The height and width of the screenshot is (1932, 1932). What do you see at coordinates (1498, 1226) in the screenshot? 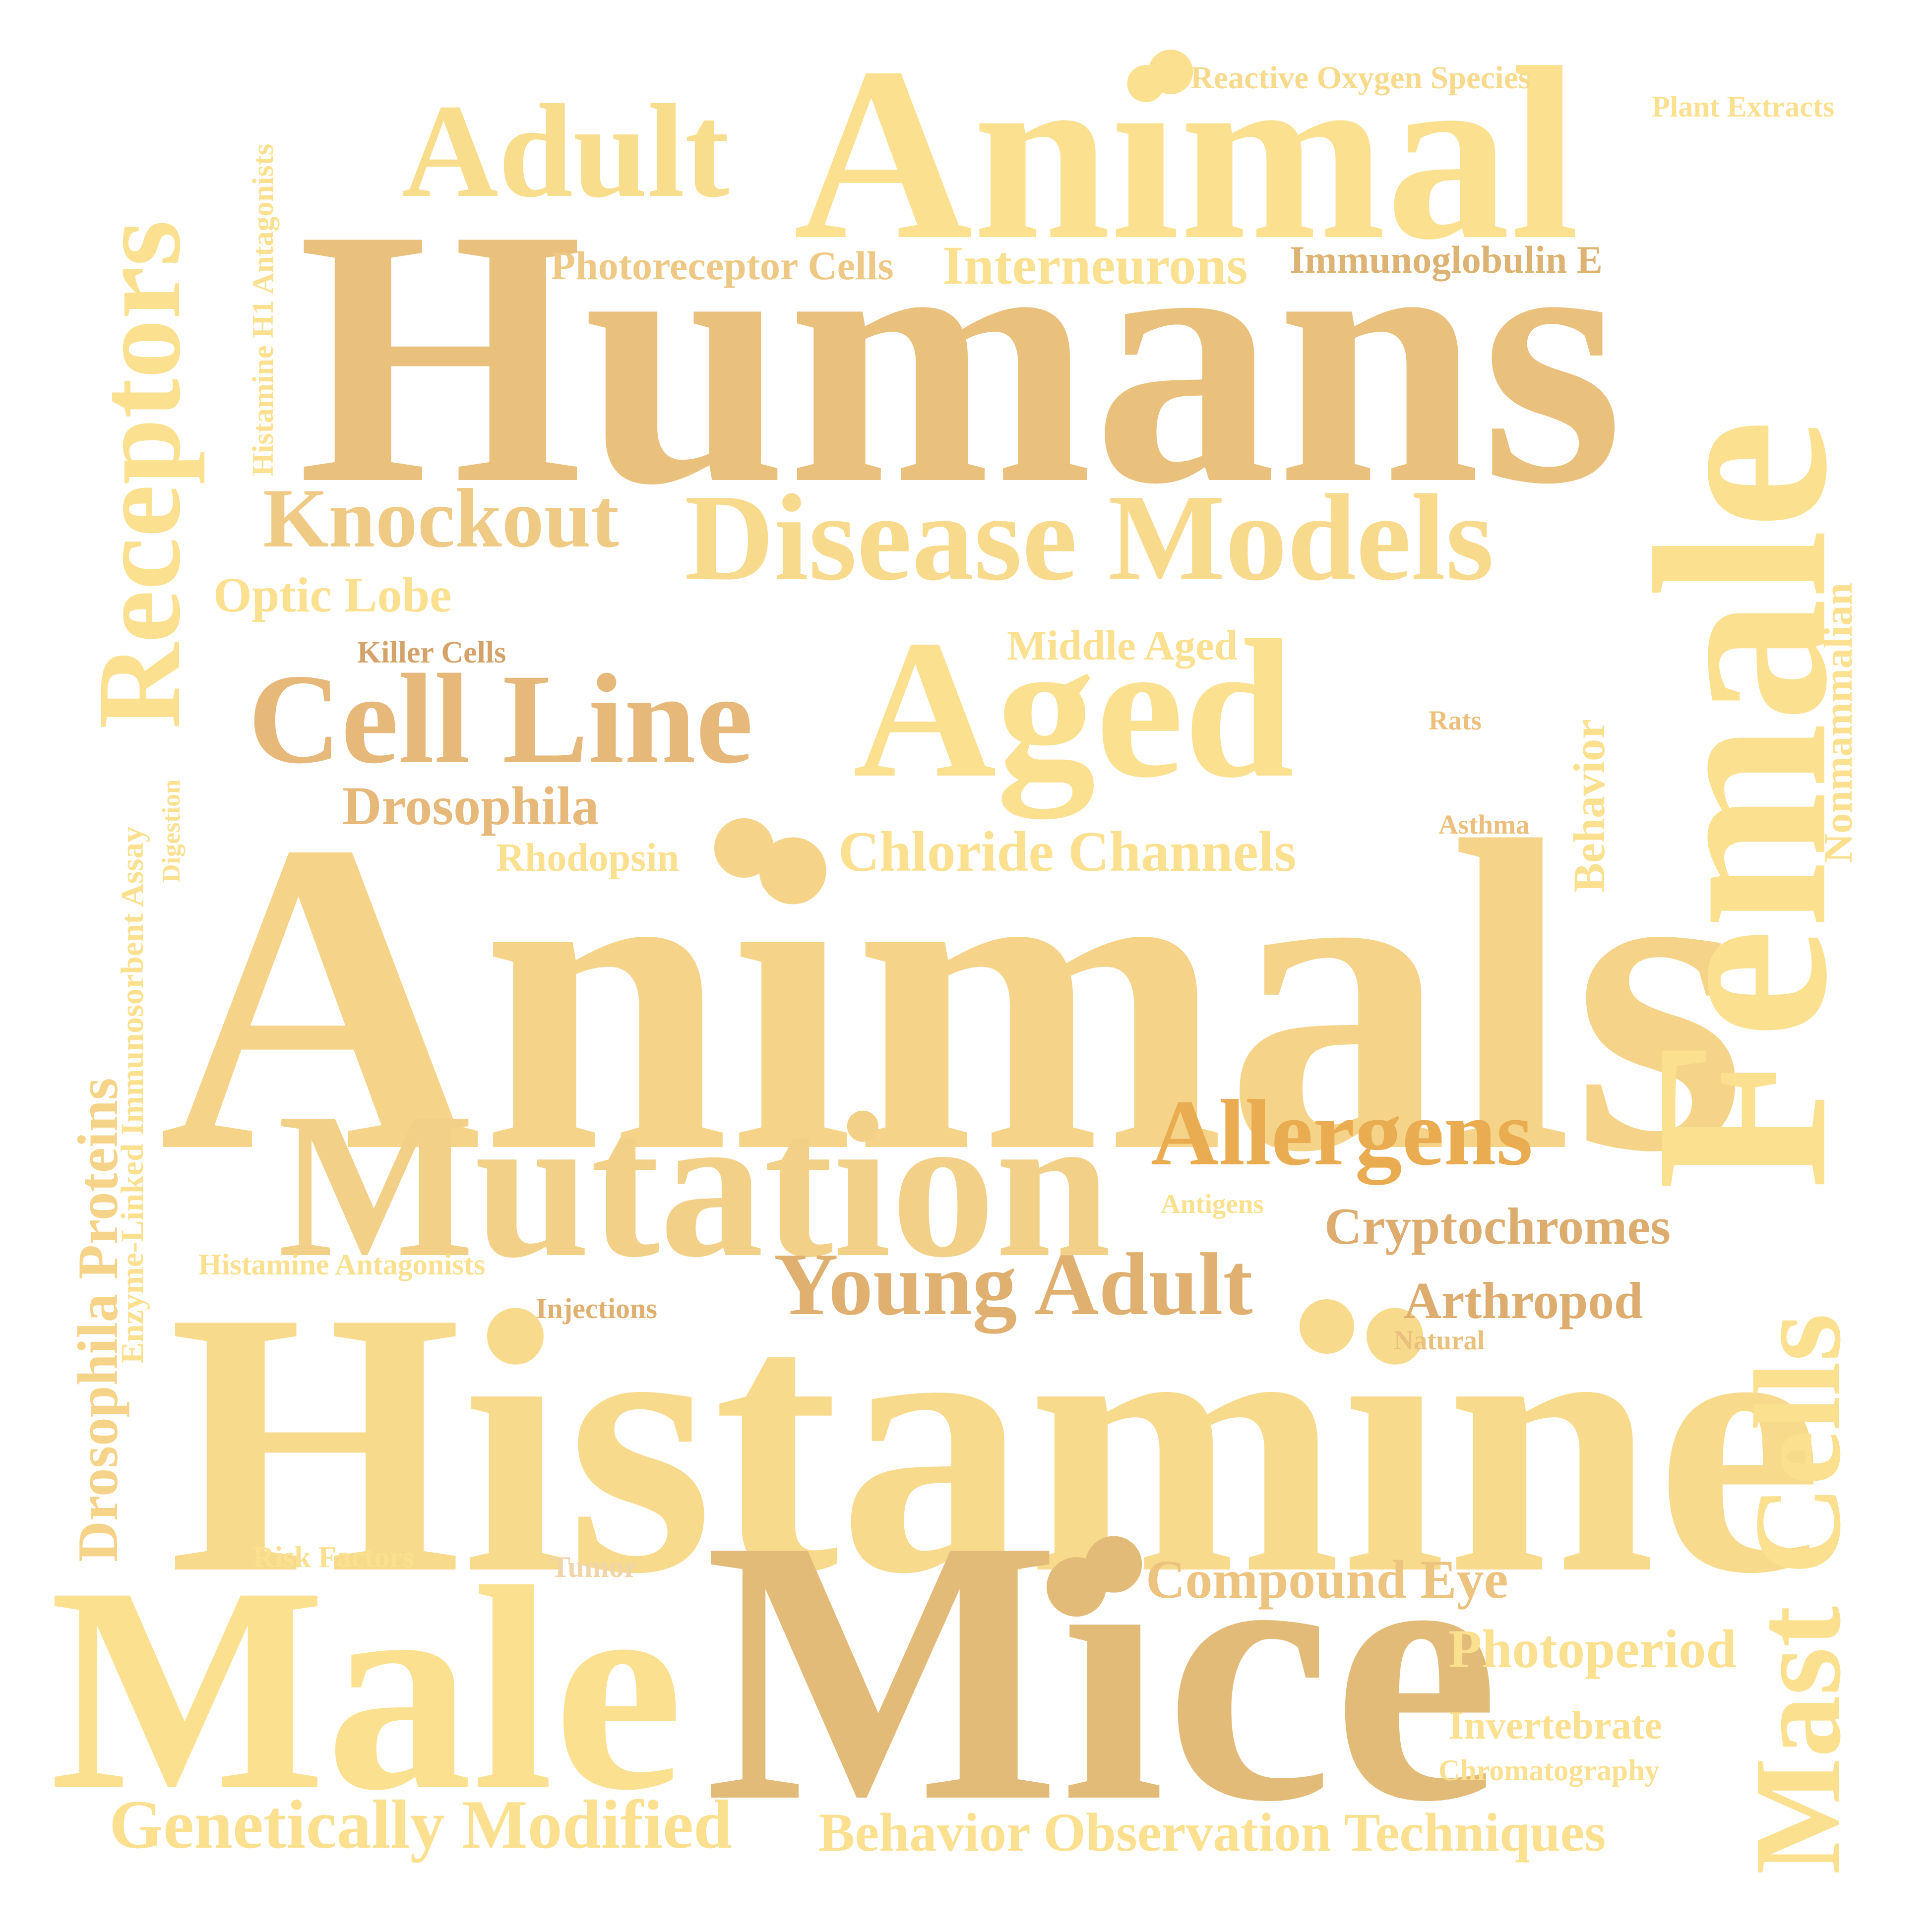
I see `word-cryptochromes: Cryptochromes` at bounding box center [1498, 1226].